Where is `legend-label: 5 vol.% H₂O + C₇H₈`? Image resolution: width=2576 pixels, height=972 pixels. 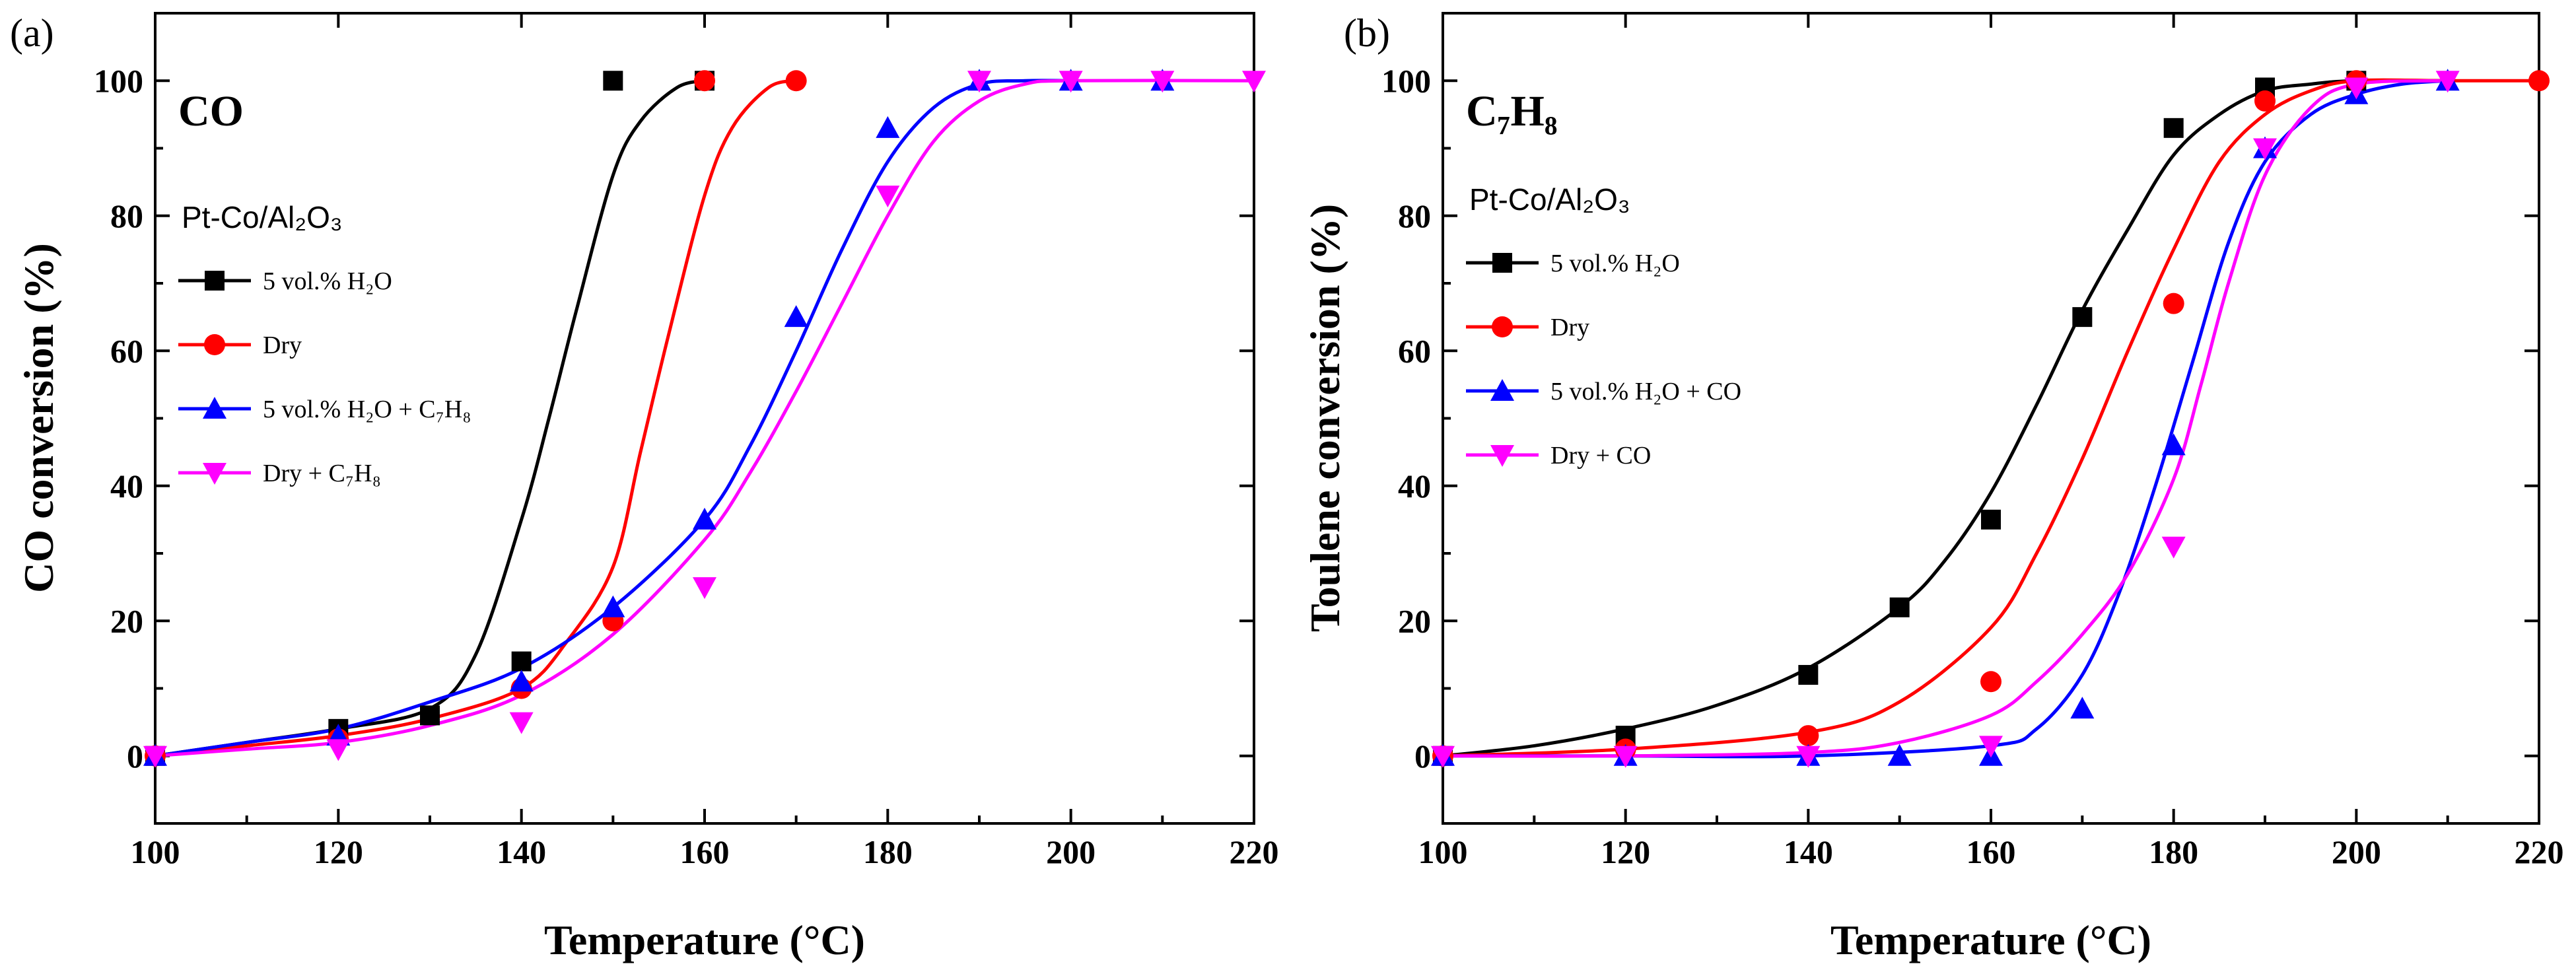
legend-label: 5 vol.% H₂O + C₇H₈ is located at coordinates (367, 409).